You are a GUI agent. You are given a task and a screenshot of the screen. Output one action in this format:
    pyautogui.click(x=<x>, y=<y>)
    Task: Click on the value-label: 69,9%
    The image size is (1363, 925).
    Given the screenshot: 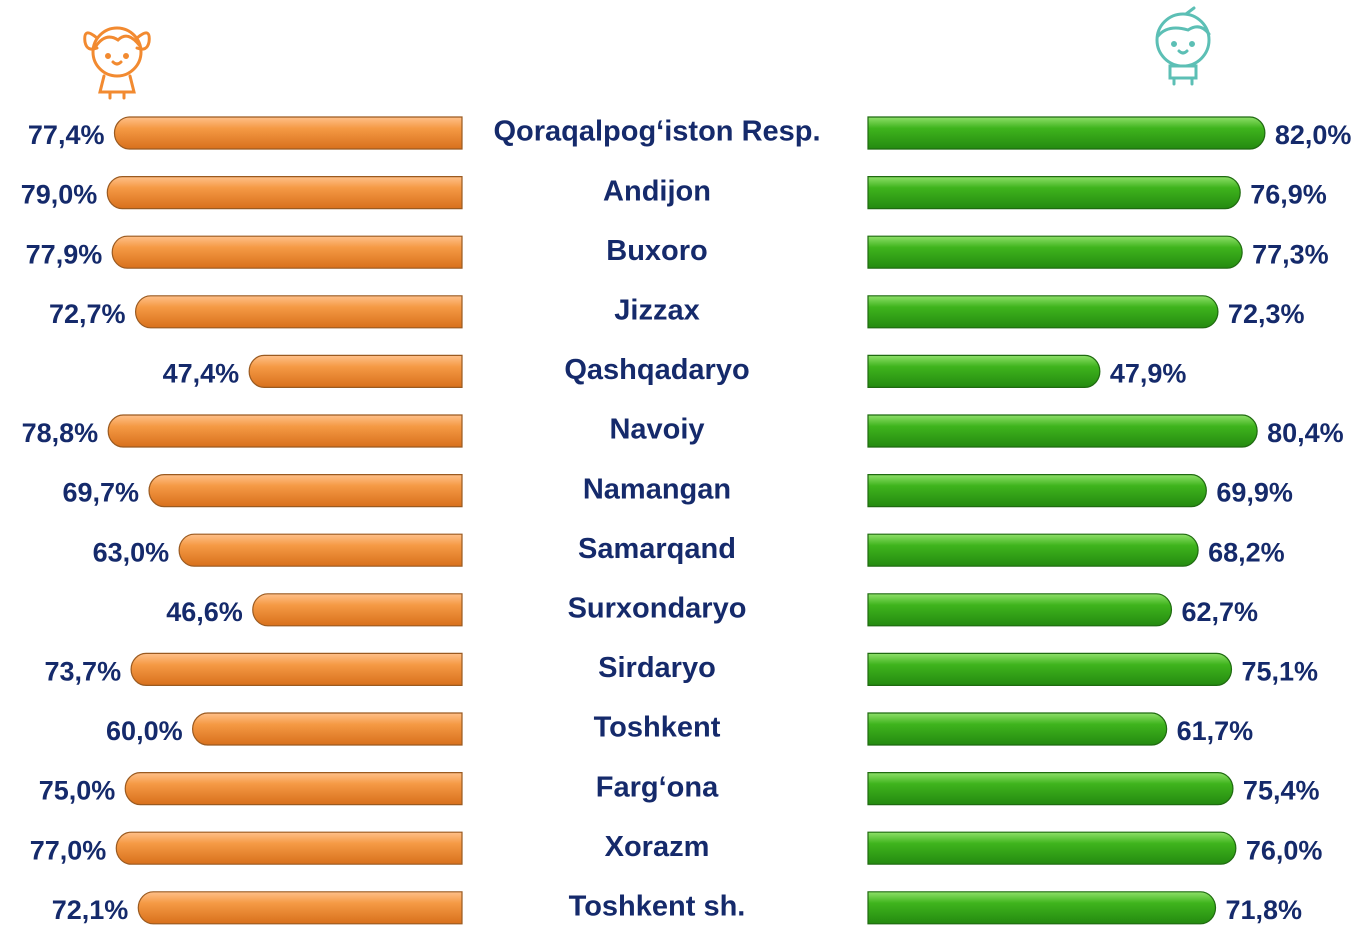 What is the action you would take?
    pyautogui.click(x=1254, y=493)
    